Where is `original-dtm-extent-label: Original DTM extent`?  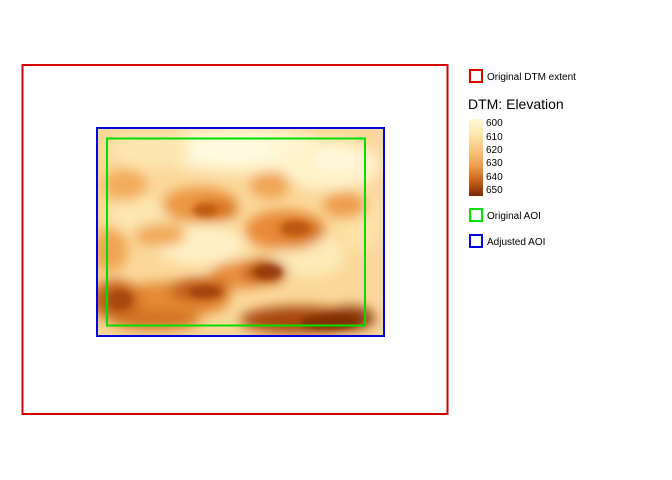
original-dtm-extent-label: Original DTM extent is located at coordinates (531, 77).